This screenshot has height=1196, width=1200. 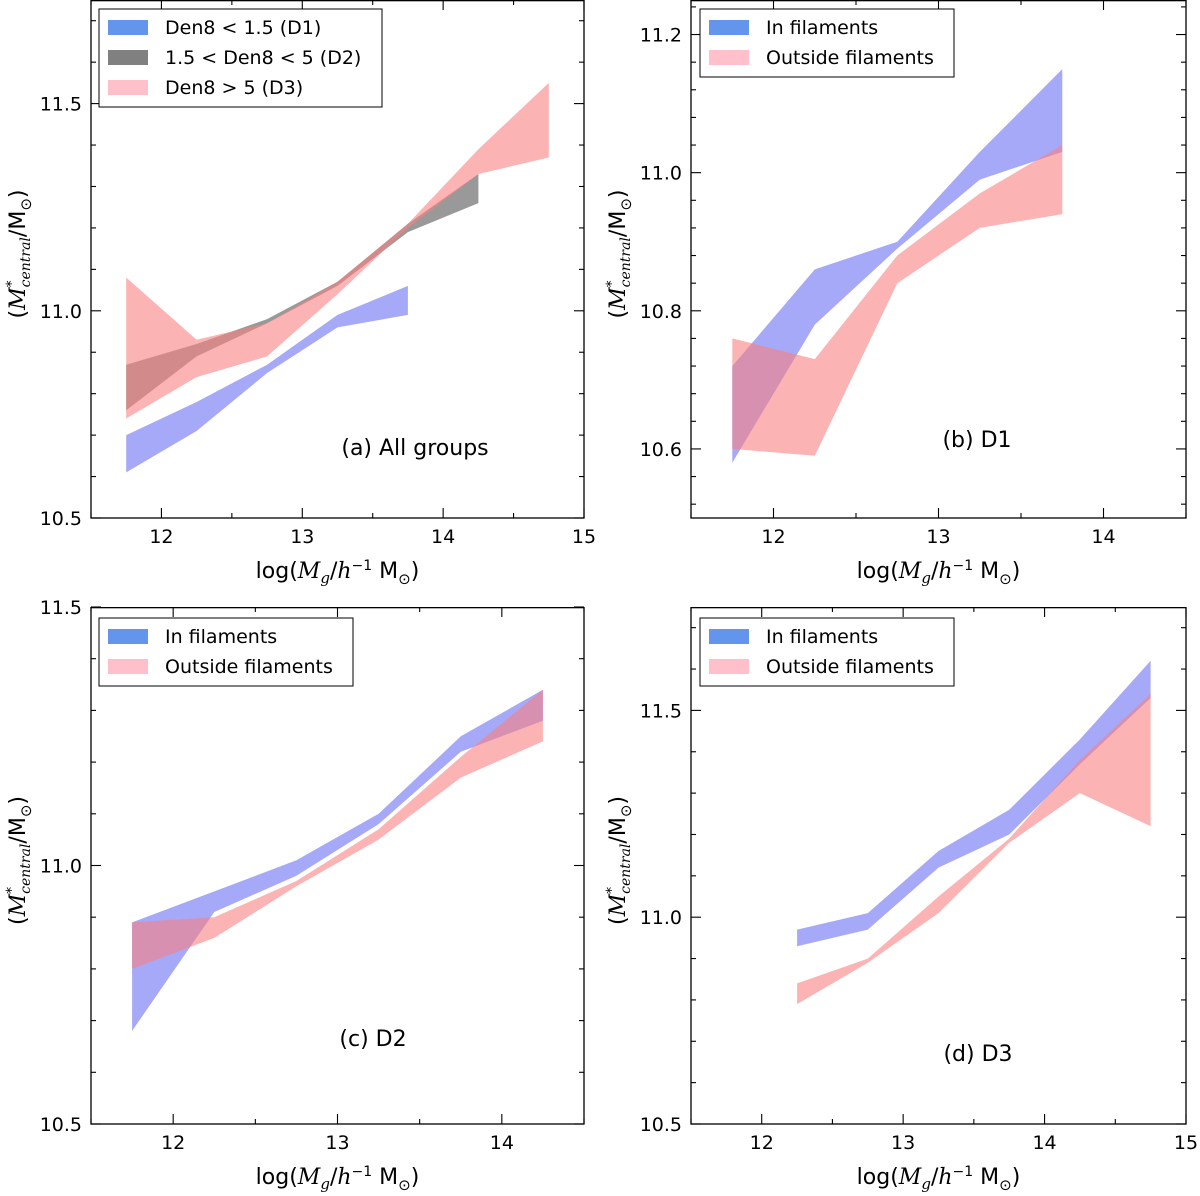 I want to click on legend-label: 1.5 < Den8 < 5 (D2), so click(x=263, y=58).